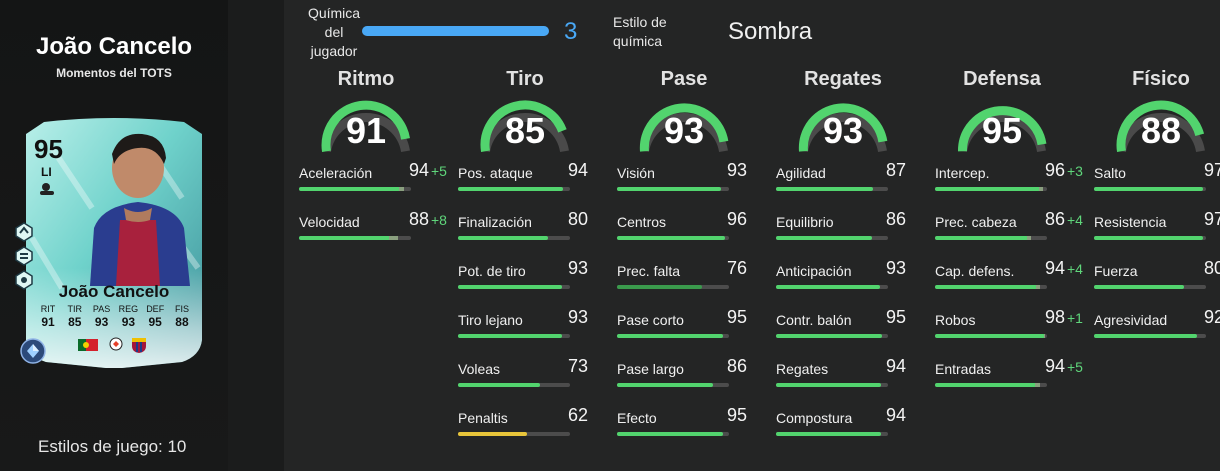 The width and height of the screenshot is (1220, 471). Describe the element at coordinates (479, 369) in the screenshot. I see `stat-name: Voleas` at that location.